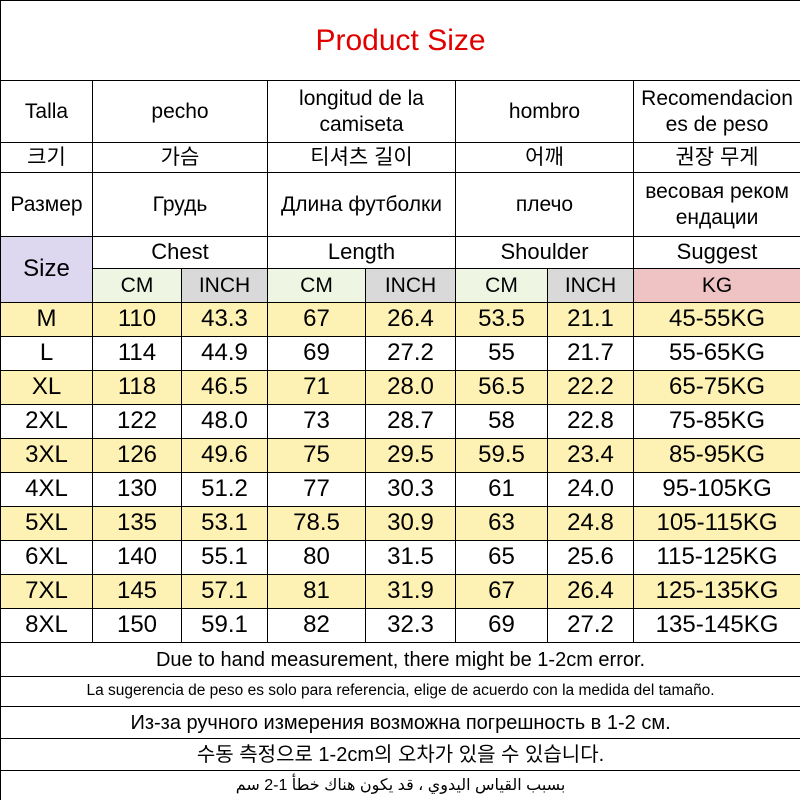  I want to click on value-cell: 71, so click(316, 387).